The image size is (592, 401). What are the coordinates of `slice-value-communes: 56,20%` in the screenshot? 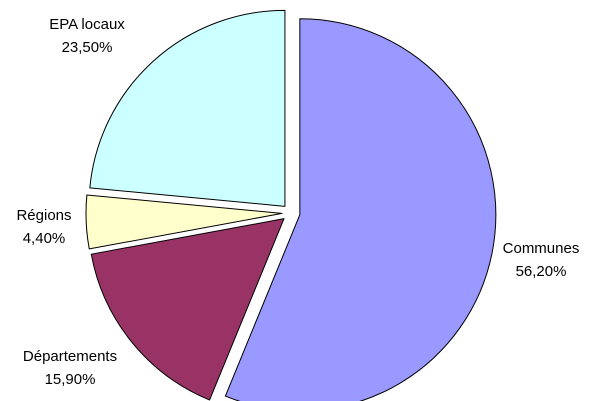 It's located at (541, 271).